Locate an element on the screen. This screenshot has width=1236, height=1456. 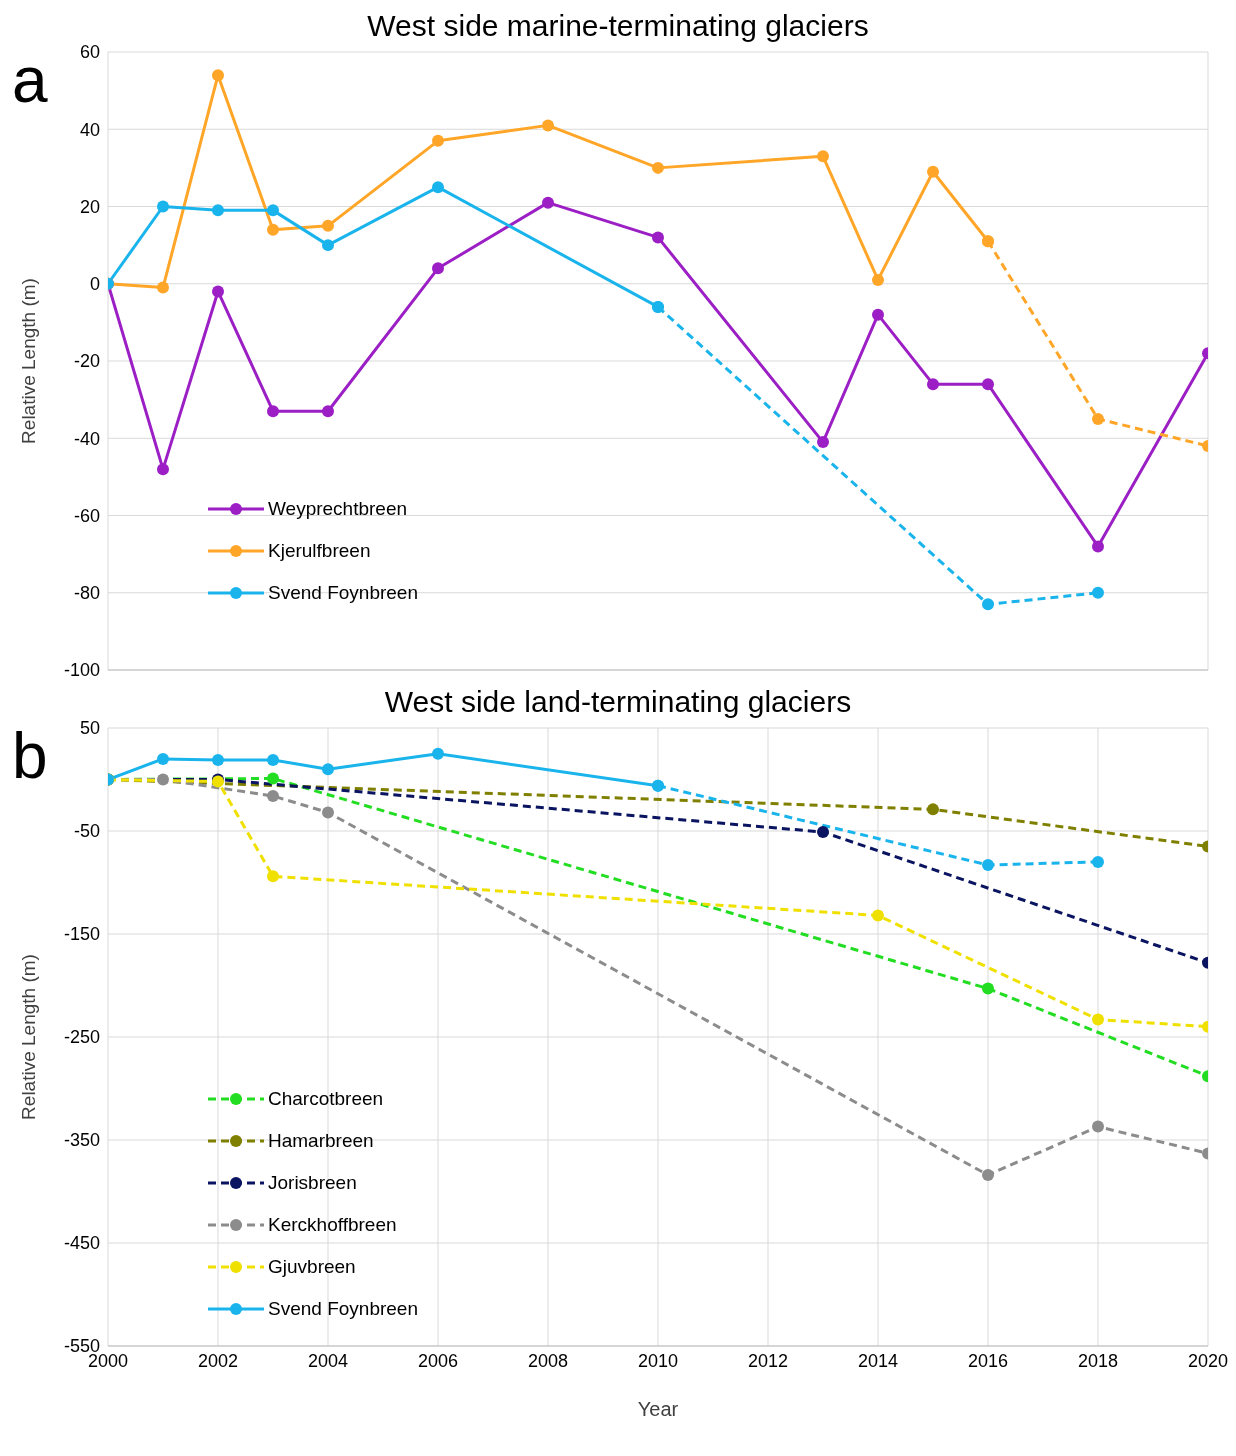
y-tick-label: 60 is located at coordinates (89, 52).